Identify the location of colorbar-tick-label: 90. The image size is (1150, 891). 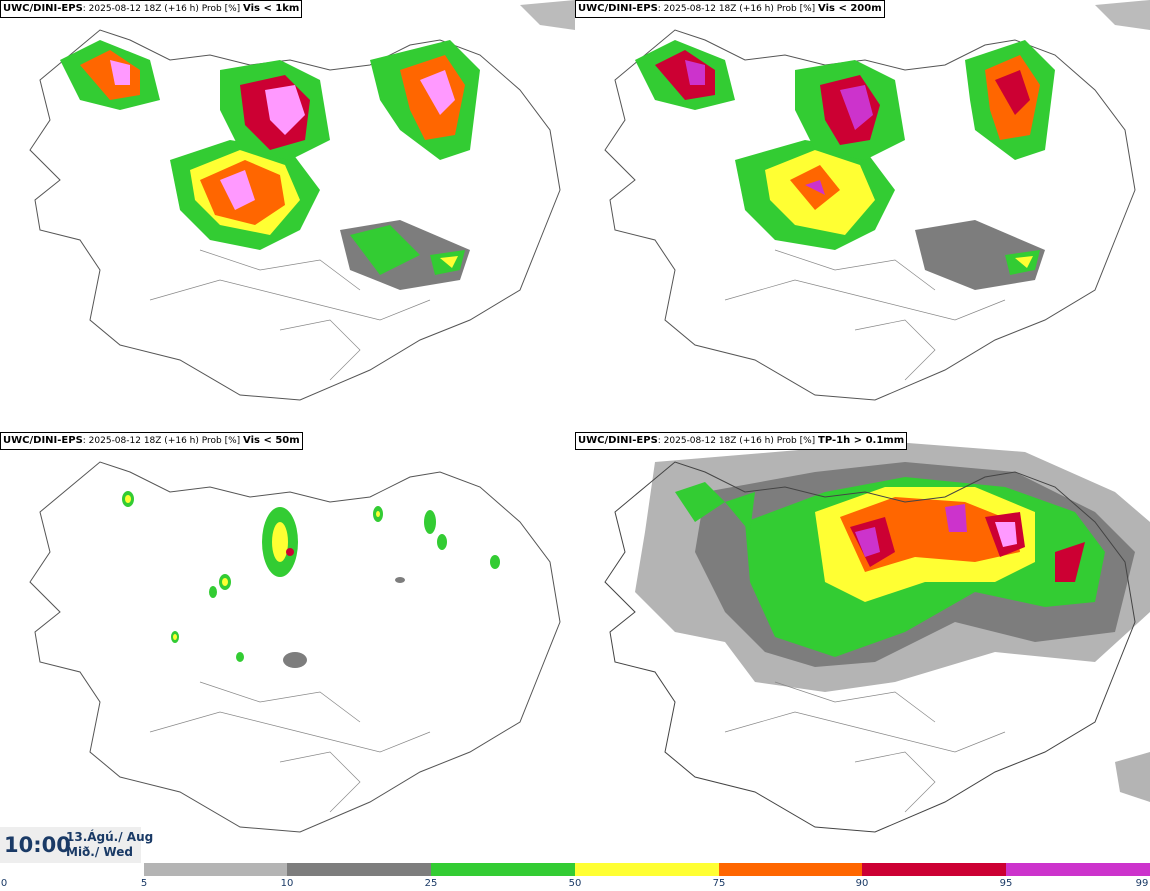
(862, 883).